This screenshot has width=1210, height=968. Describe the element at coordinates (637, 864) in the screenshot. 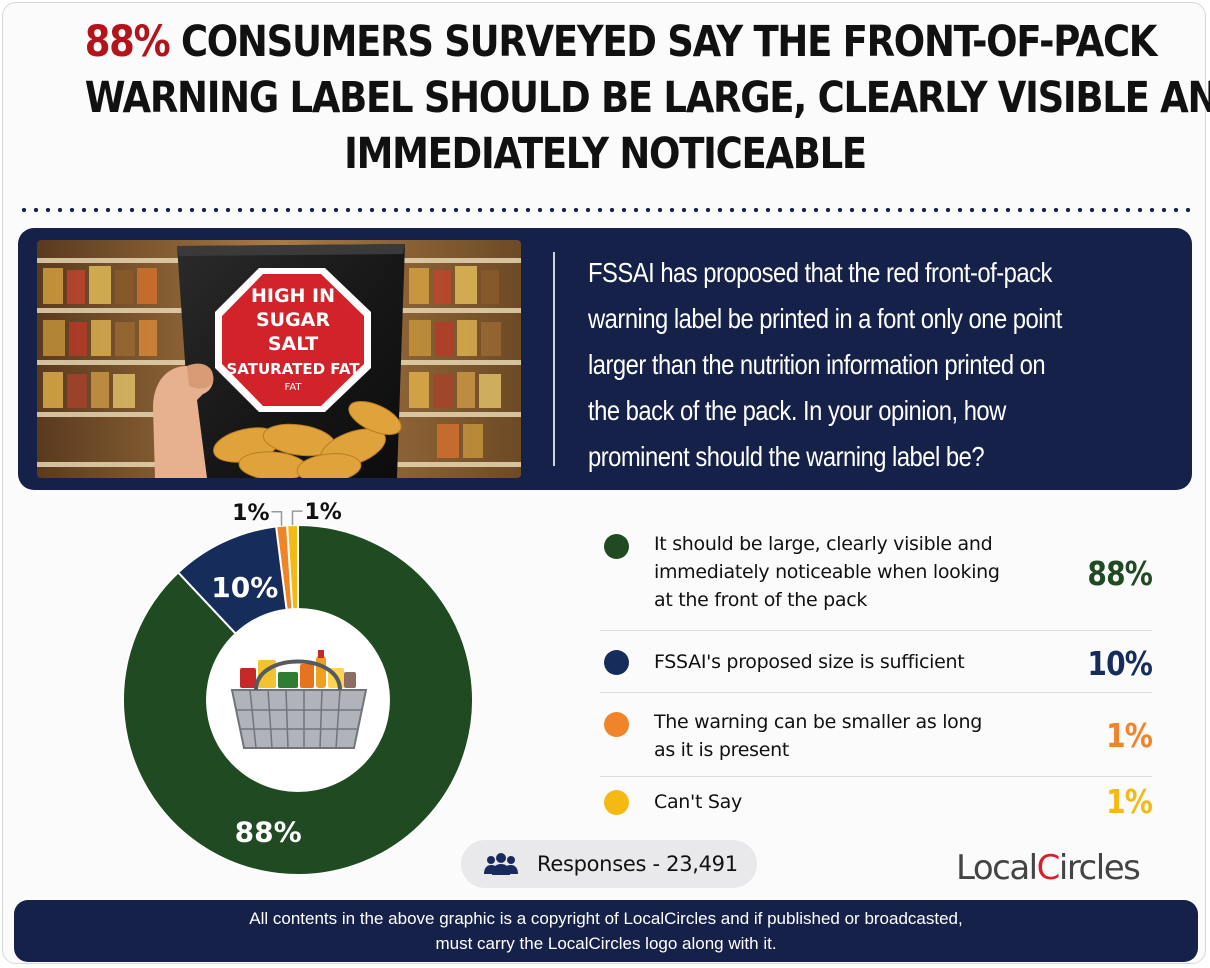

I see `responses-count: Responses - 23,491` at that location.